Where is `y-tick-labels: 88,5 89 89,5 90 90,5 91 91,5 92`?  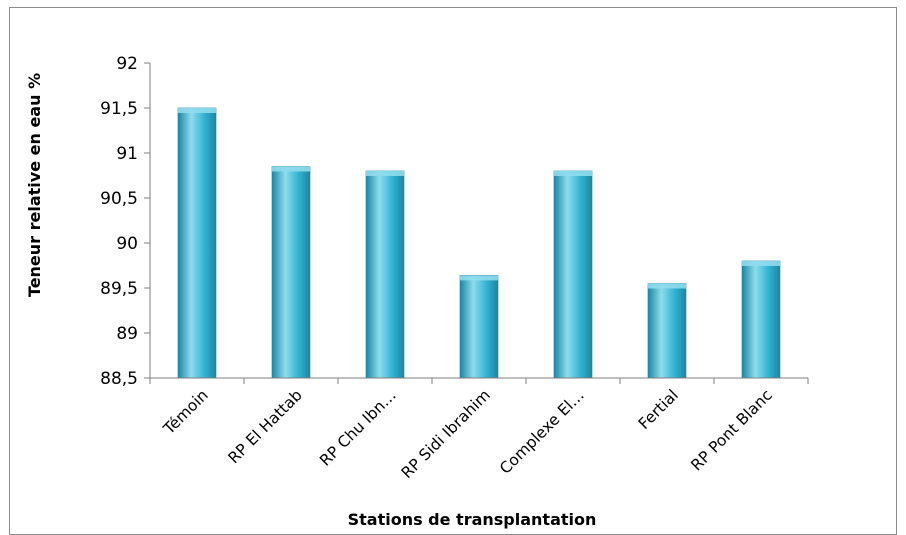 y-tick-labels: 88,5 89 89,5 90 90,5 91 91,5 92 is located at coordinates (119, 221).